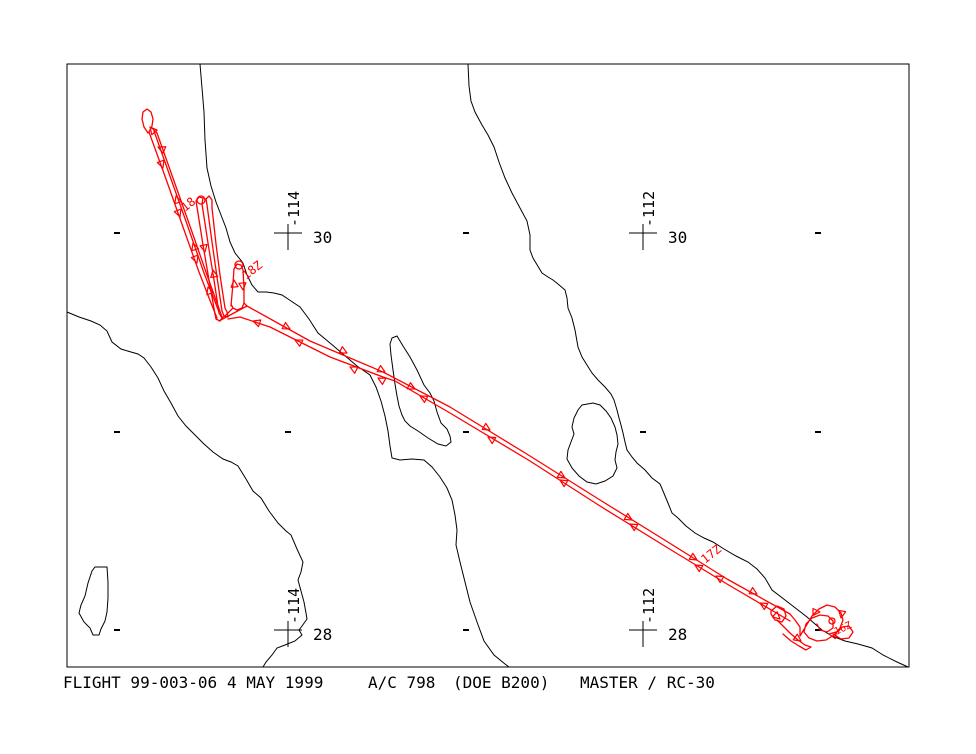  I want to click on grid-cross: -114 30, so click(303, 220).